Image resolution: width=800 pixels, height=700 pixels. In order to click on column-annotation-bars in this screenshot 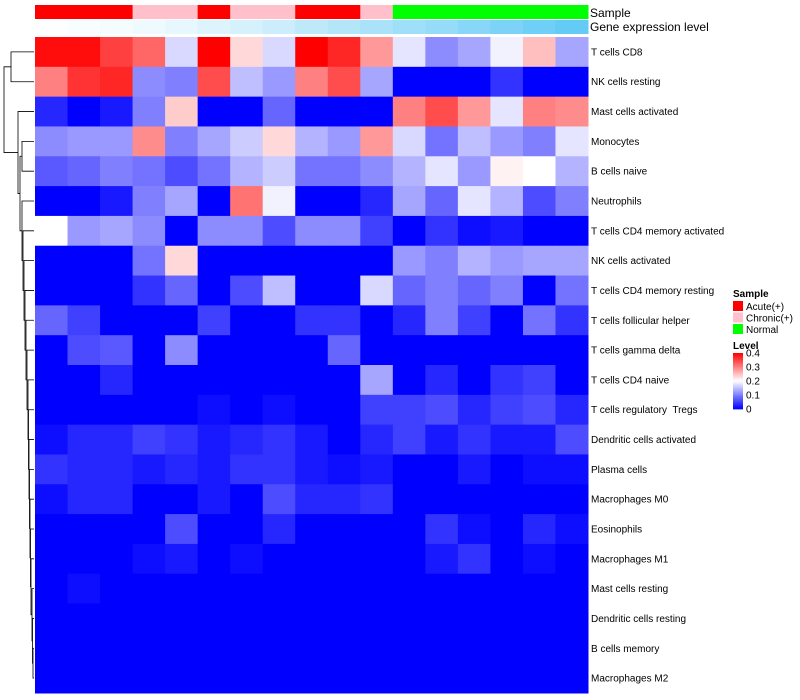, I will do `click(312, 19)`.